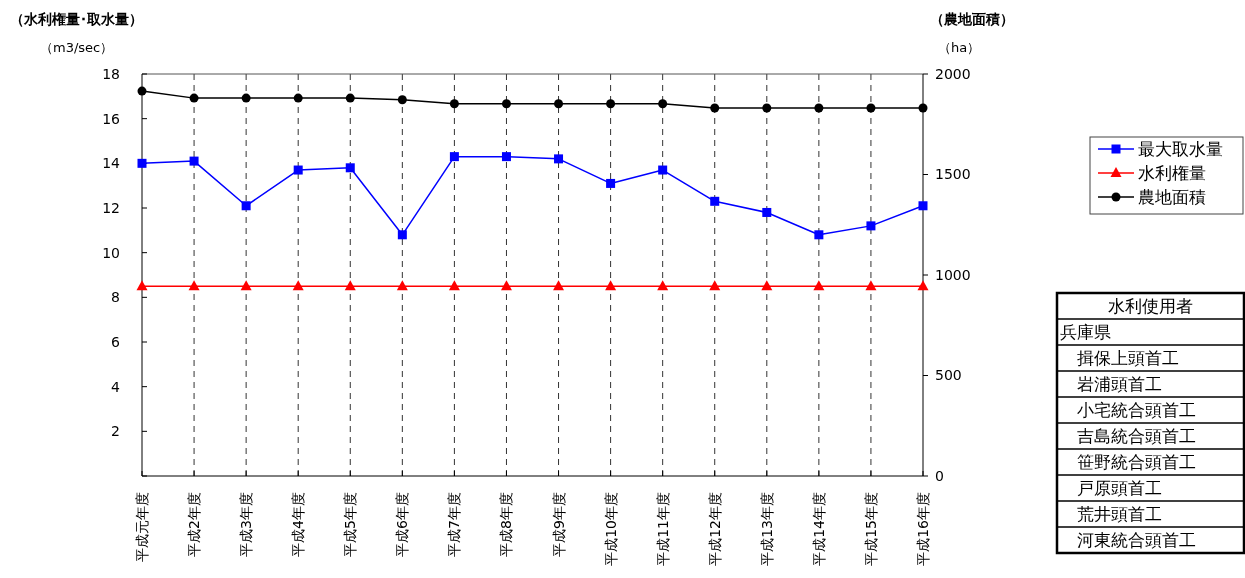 This screenshot has height=578, width=1245. What do you see at coordinates (939, 475) in the screenshot?
I see `y2-tick-label: 0` at bounding box center [939, 475].